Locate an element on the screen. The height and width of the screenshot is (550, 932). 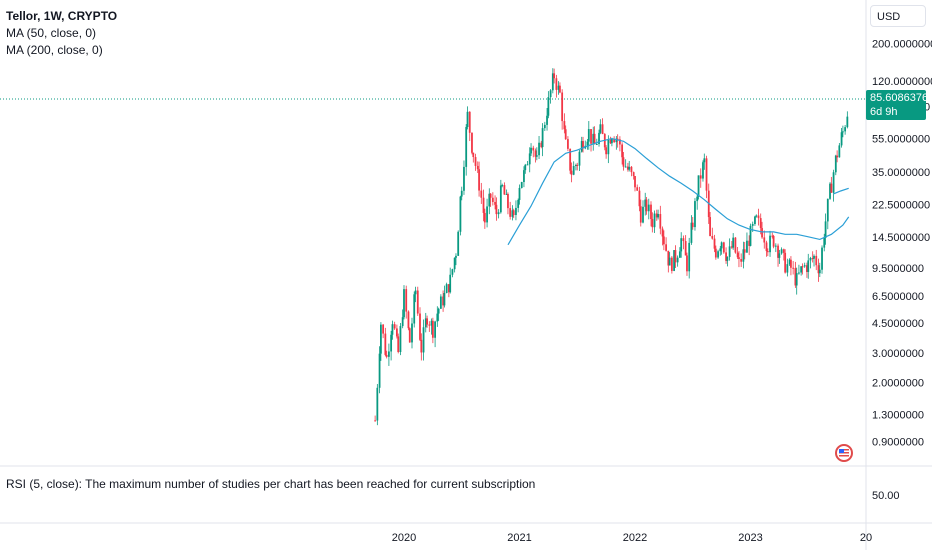
symbol-title: Tellor, 1W, CRYPTO is located at coordinates (62, 16).